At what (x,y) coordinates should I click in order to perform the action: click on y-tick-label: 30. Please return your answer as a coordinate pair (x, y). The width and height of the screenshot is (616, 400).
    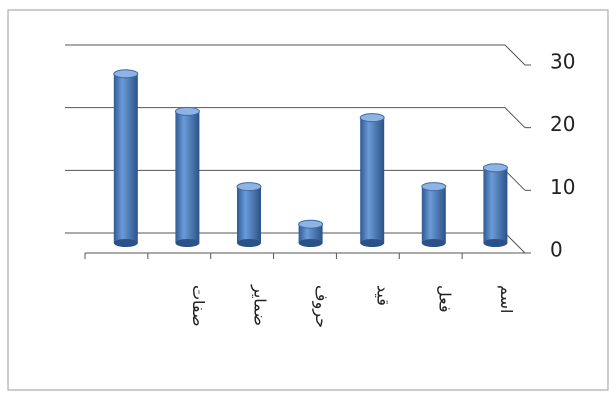
    Looking at the image, I should click on (562, 62).